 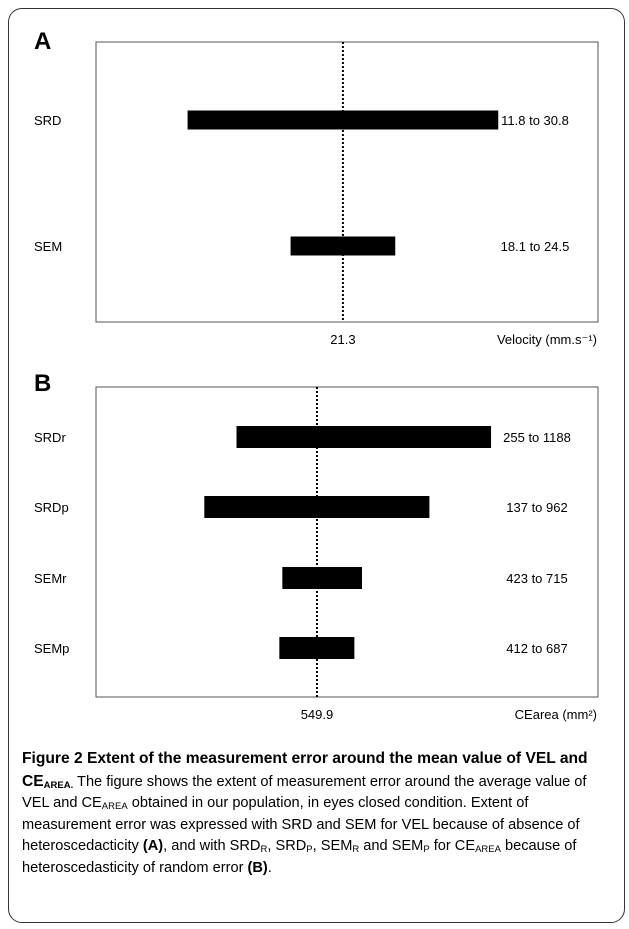 What do you see at coordinates (51, 648) in the screenshot?
I see `category-label: SEMp` at bounding box center [51, 648].